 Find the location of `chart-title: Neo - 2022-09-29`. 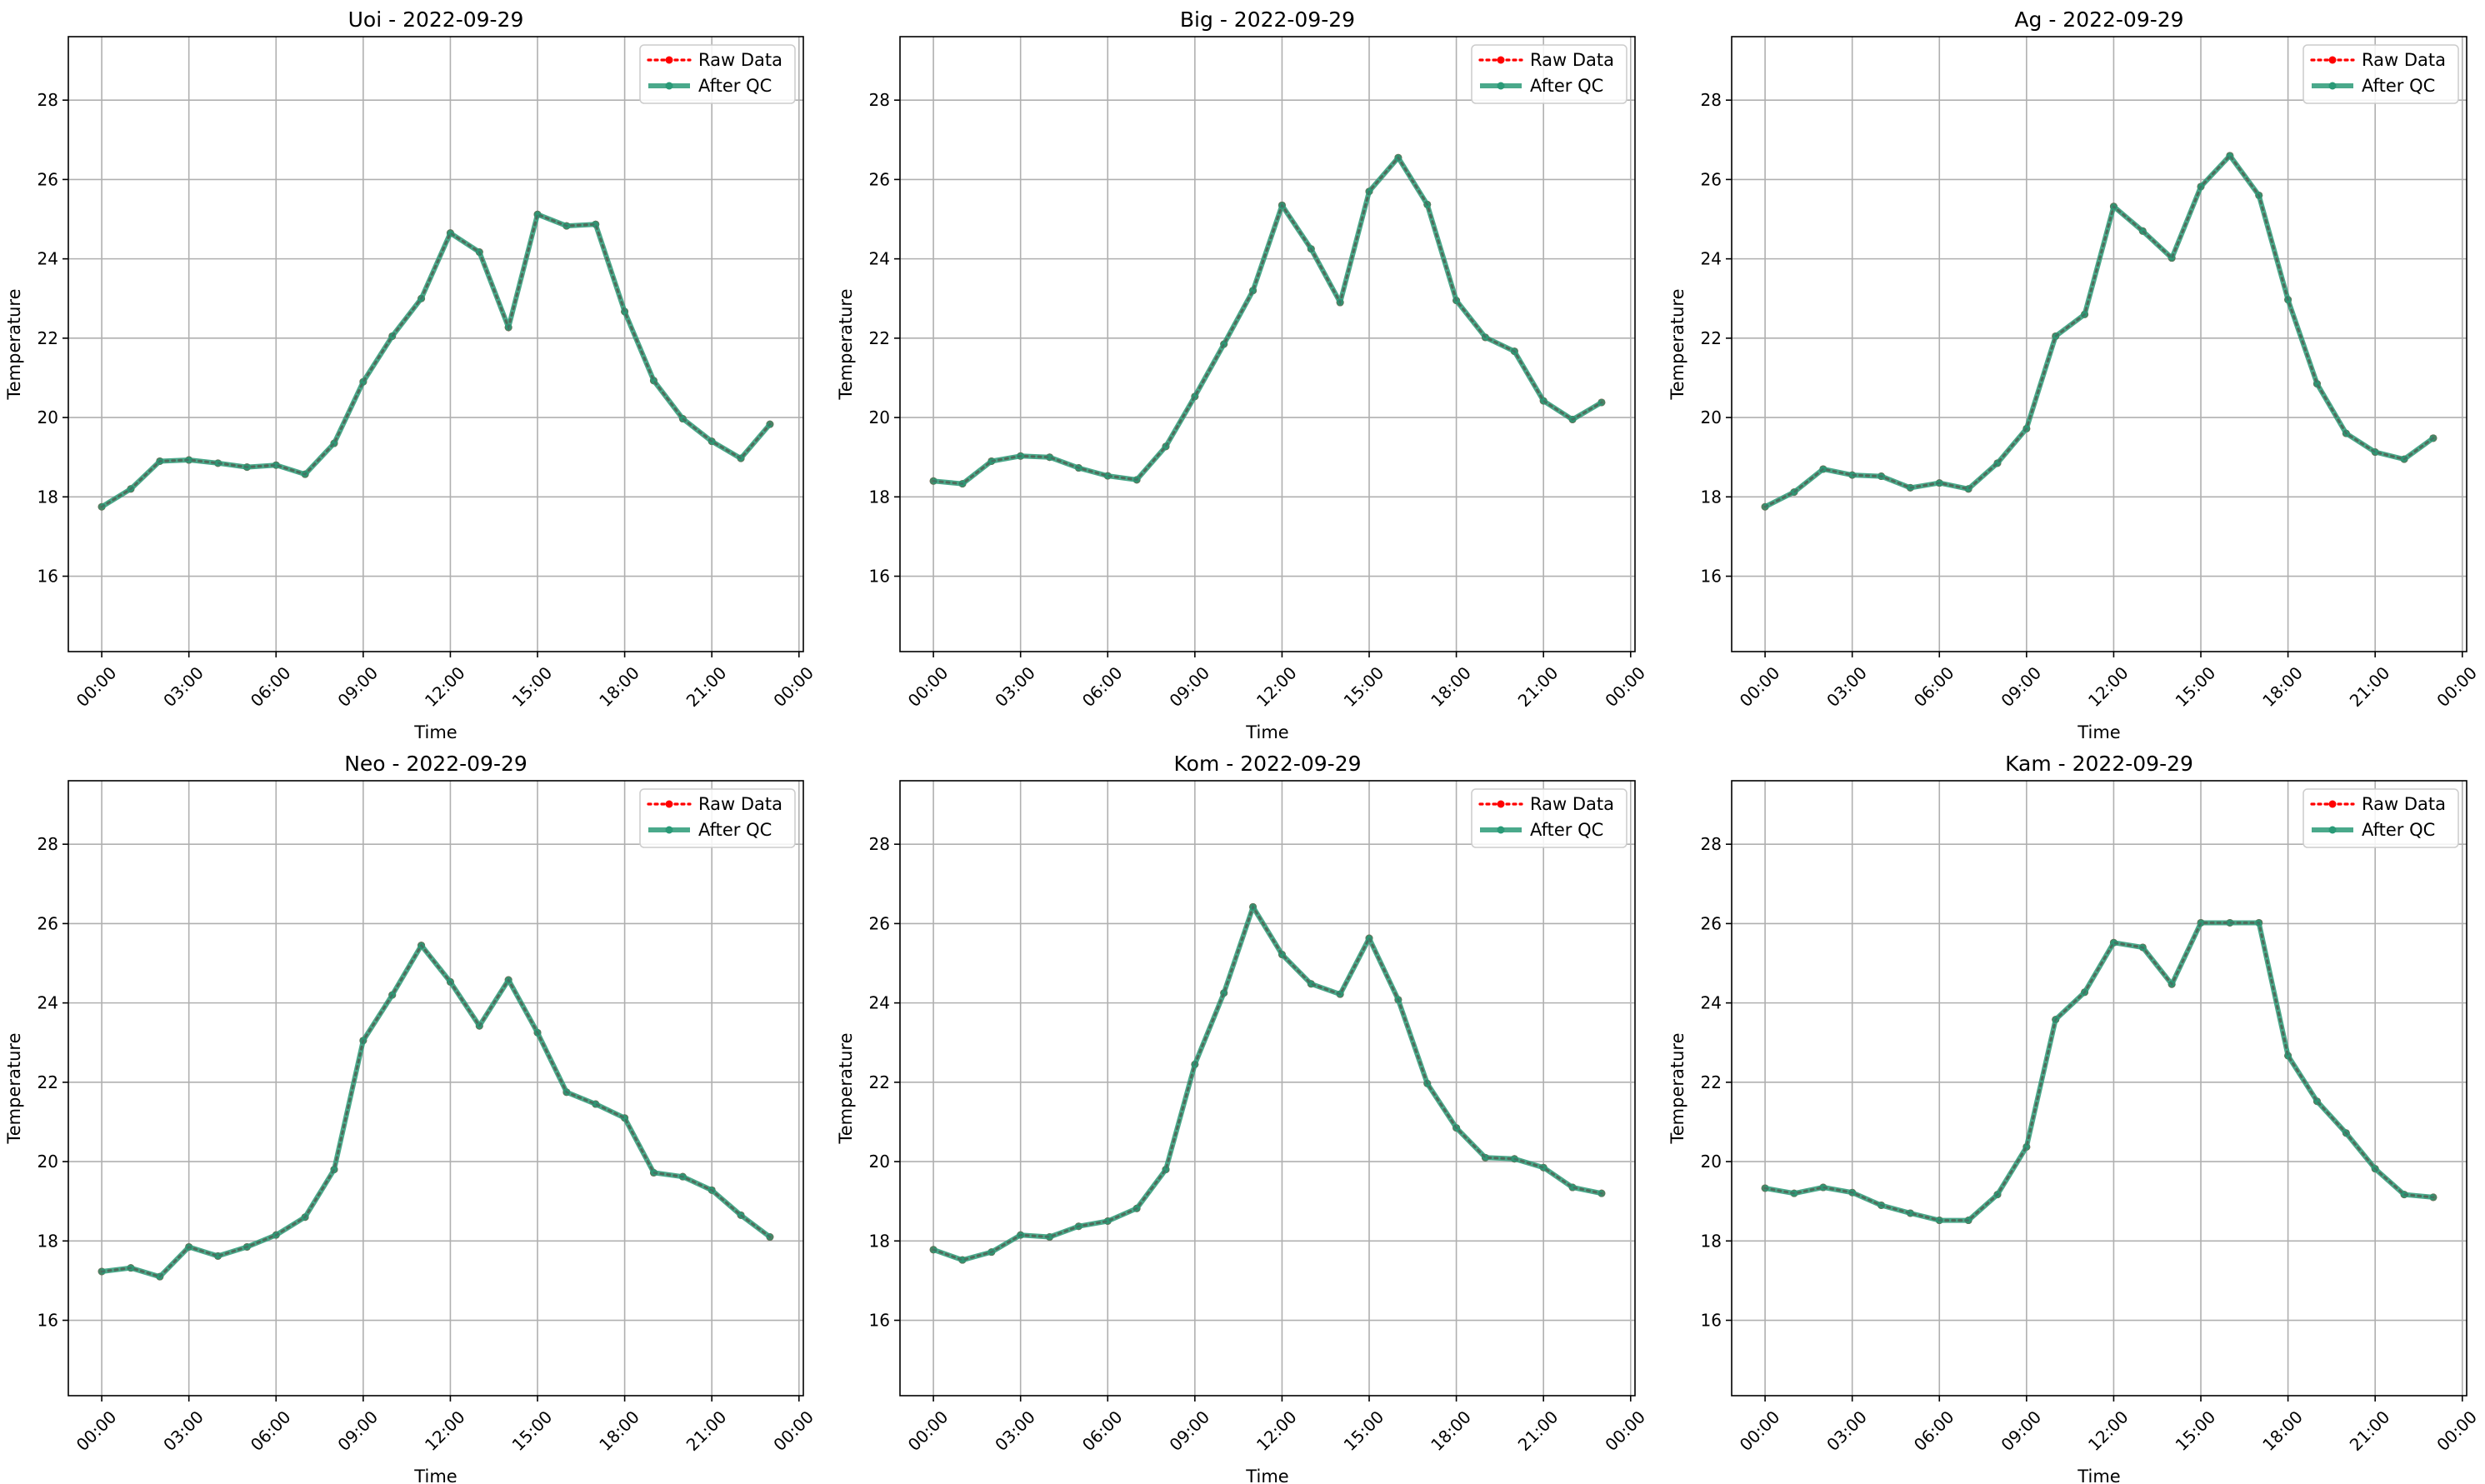

chart-title: Neo - 2022-09-29 is located at coordinates (436, 764).